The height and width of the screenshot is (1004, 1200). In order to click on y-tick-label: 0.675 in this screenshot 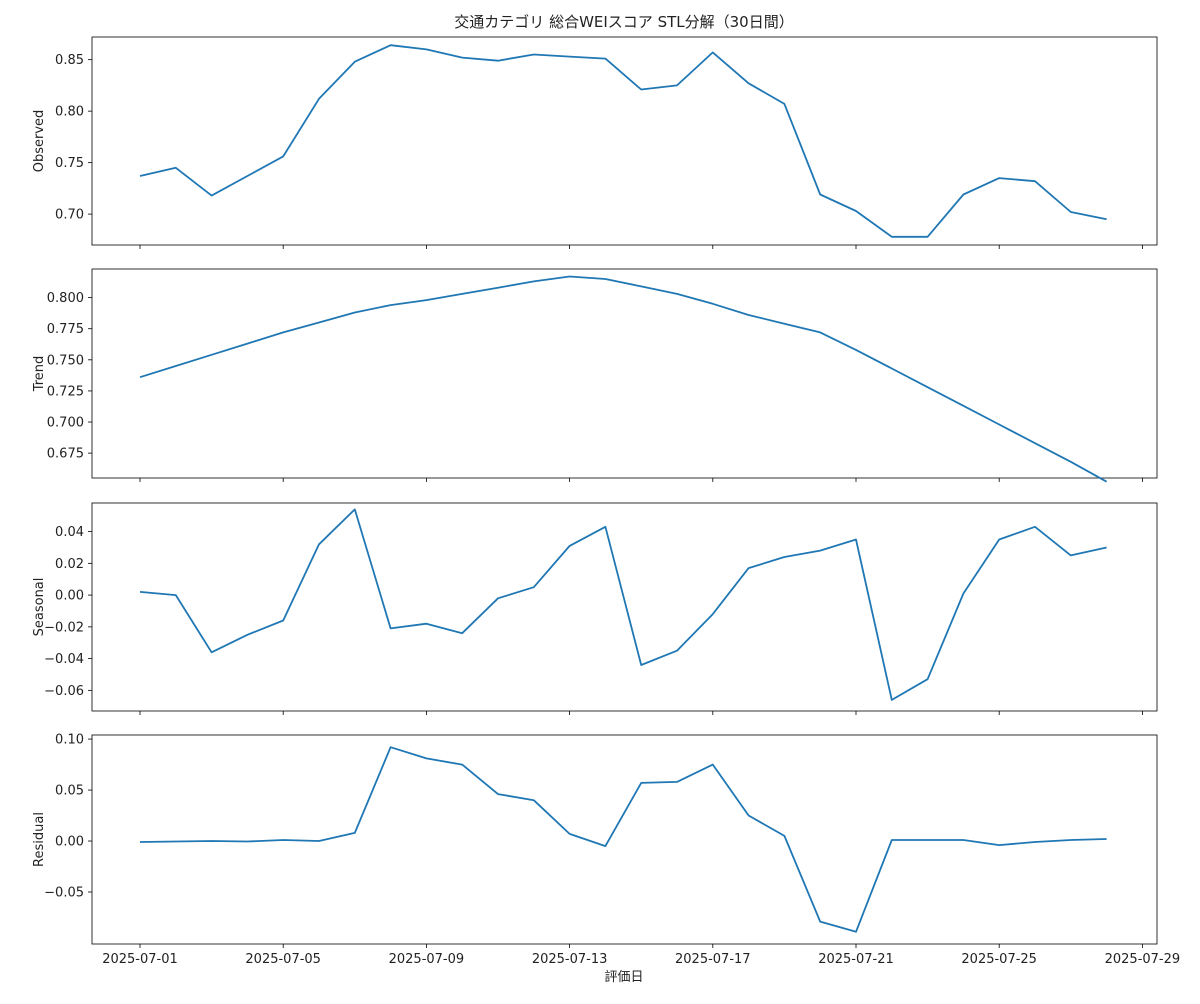, I will do `click(65, 454)`.